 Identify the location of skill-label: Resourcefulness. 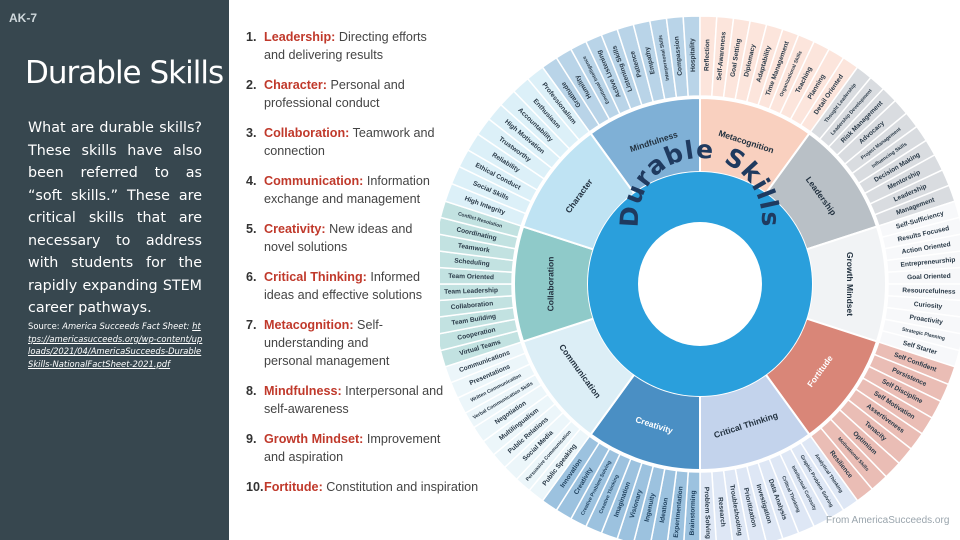
(929, 291).